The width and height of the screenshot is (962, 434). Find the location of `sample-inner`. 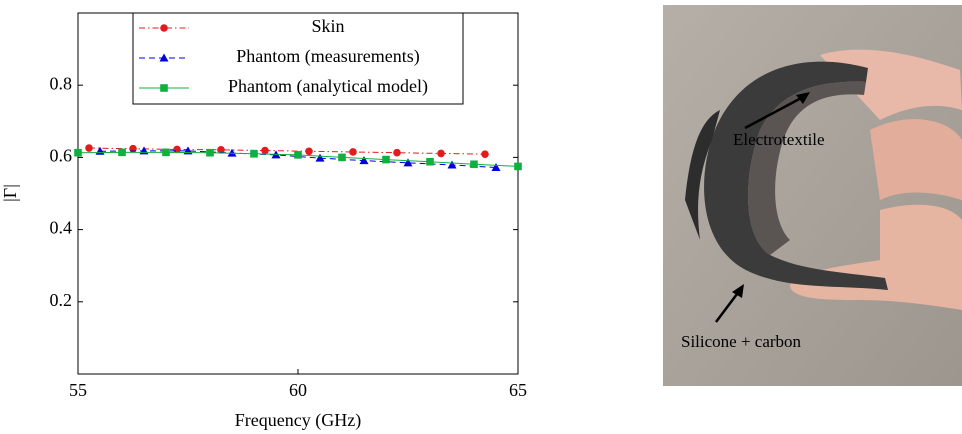

sample-inner is located at coordinates (807, 168).